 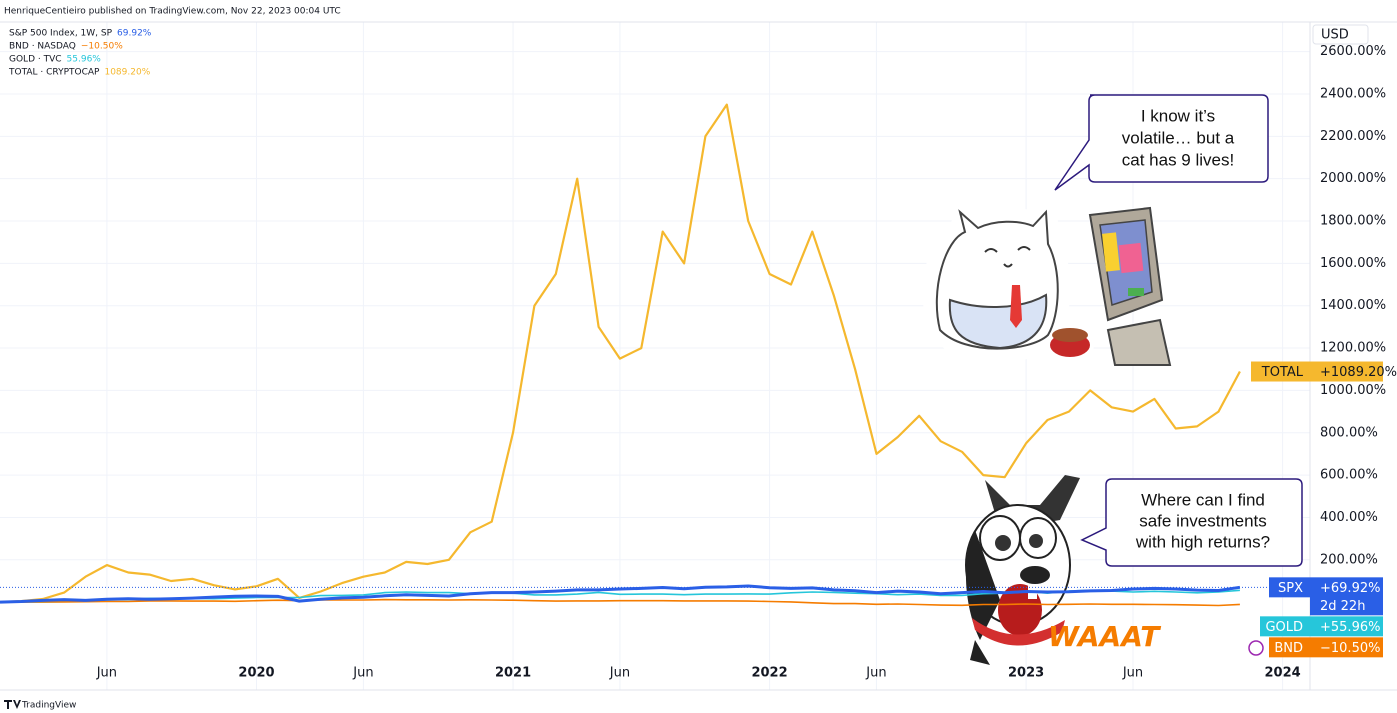 What do you see at coordinates (769, 673) in the screenshot?
I see `x-tick-label: 2022` at bounding box center [769, 673].